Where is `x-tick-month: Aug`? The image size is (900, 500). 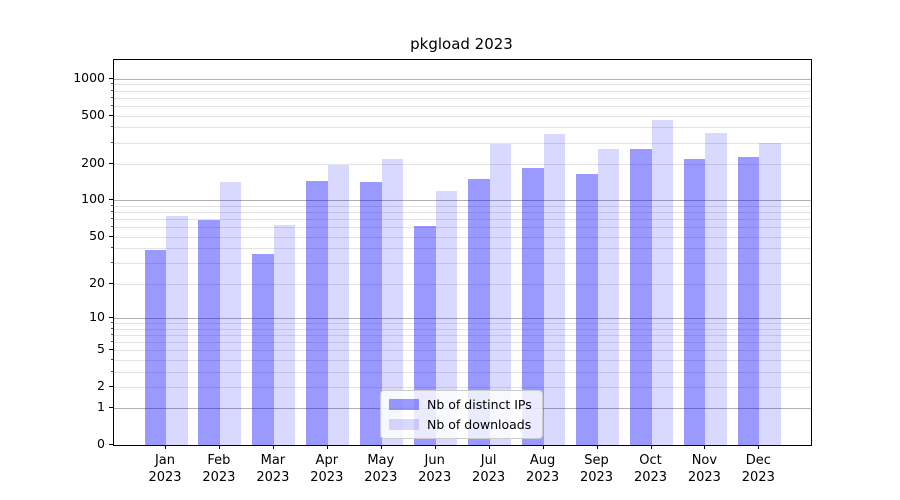
x-tick-month: Aug is located at coordinates (542, 460).